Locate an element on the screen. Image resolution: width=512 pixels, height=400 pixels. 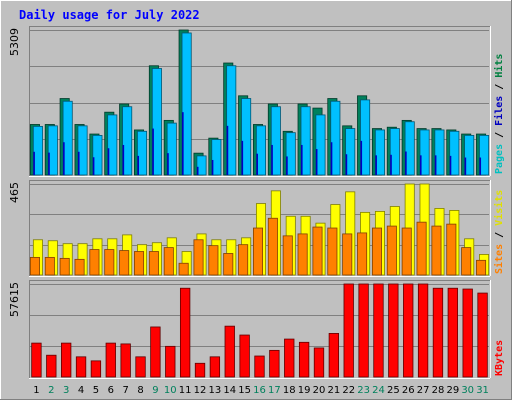
x-tick-label: 14 is located at coordinates (229, 390).